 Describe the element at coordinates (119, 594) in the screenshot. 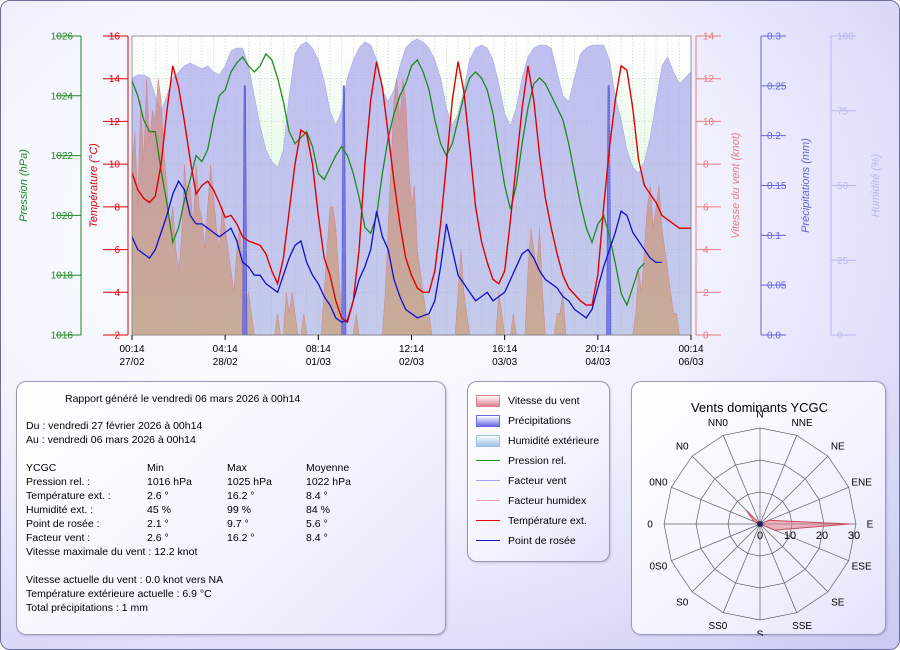

I see `report-current-temp: Température extérieure actuelle : 6.9 °C` at that location.